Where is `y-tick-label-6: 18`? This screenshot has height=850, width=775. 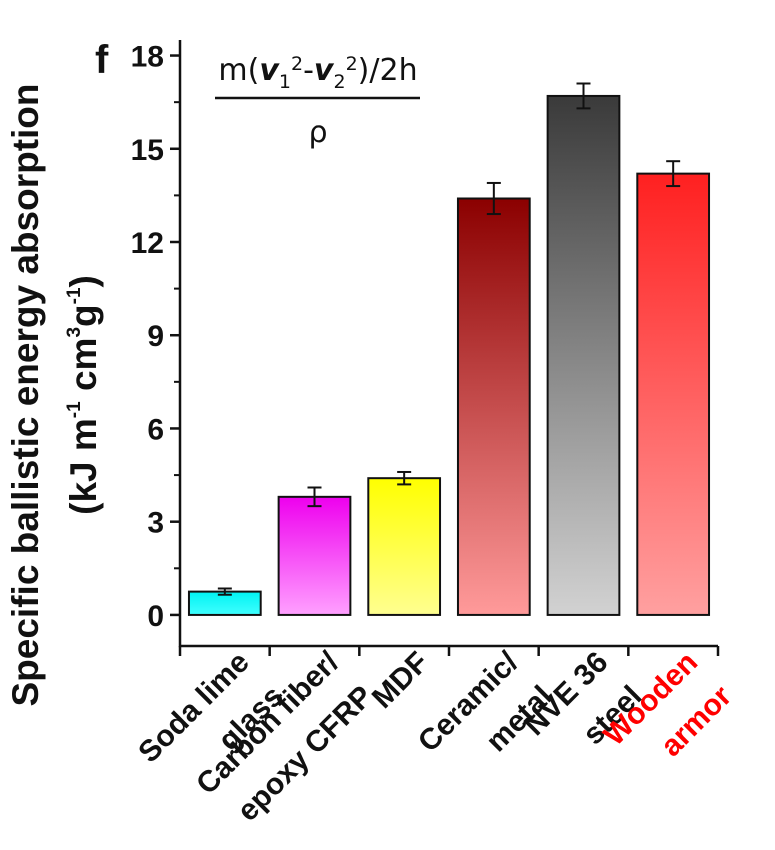 y-tick-label-6: 18 is located at coordinates (147, 57).